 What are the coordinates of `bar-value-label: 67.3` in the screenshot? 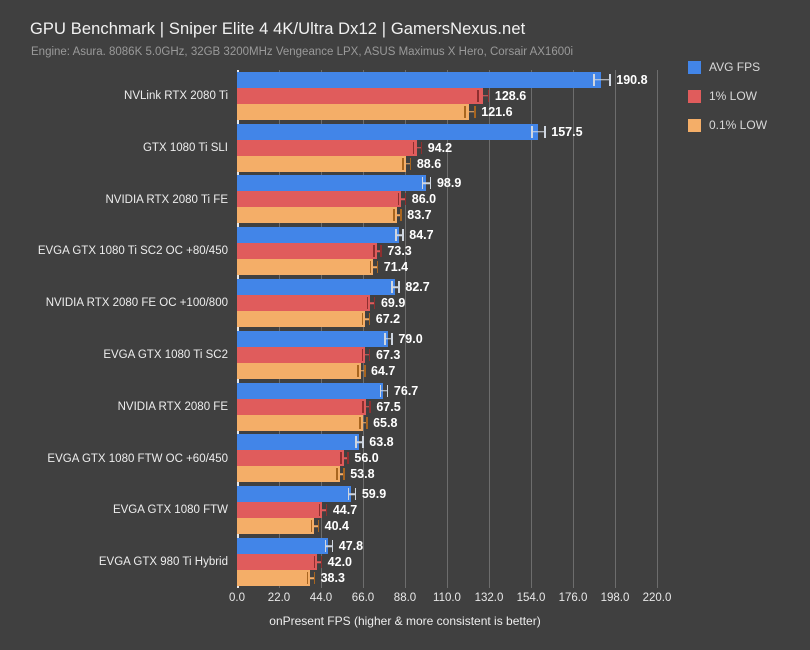 It's located at (388, 354).